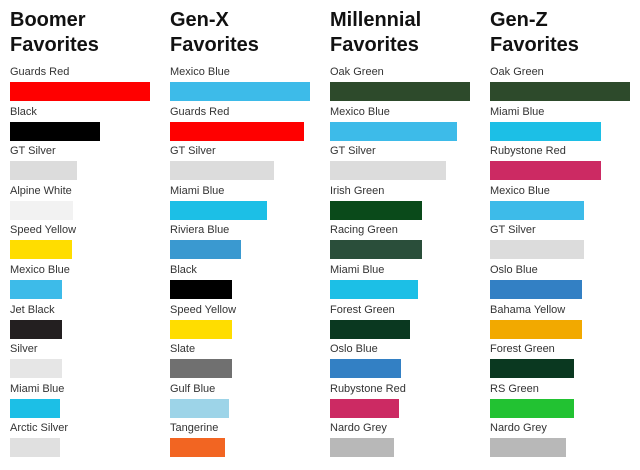 The height and width of the screenshot is (470, 640). What do you see at coordinates (39, 428) in the screenshot?
I see `category-label: Arctic Silver` at bounding box center [39, 428].